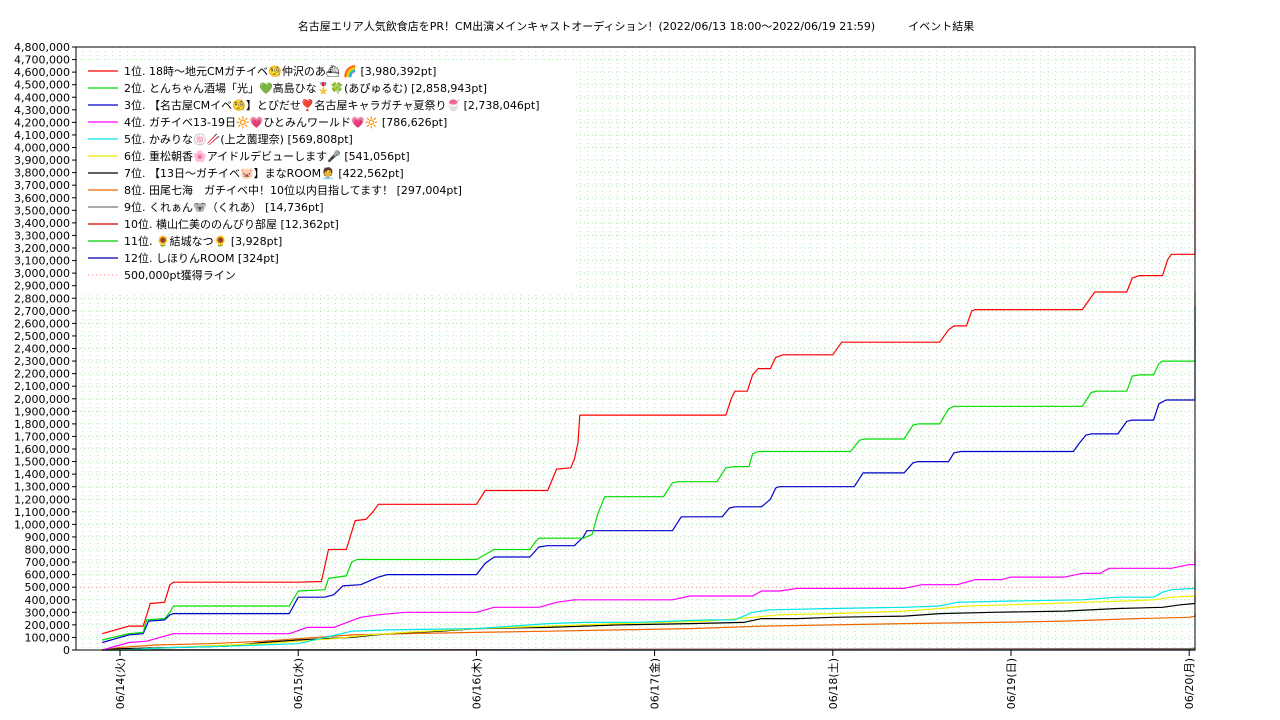  I want to click on y-tick-label: 4,300,000, so click(42, 110).